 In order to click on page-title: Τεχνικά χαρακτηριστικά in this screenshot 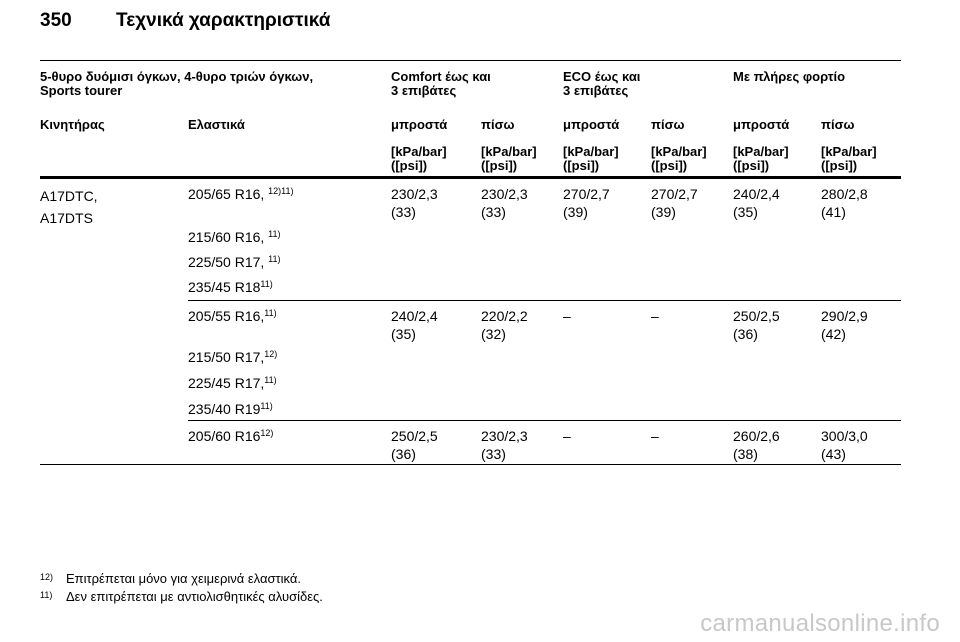, I will do `click(223, 20)`.